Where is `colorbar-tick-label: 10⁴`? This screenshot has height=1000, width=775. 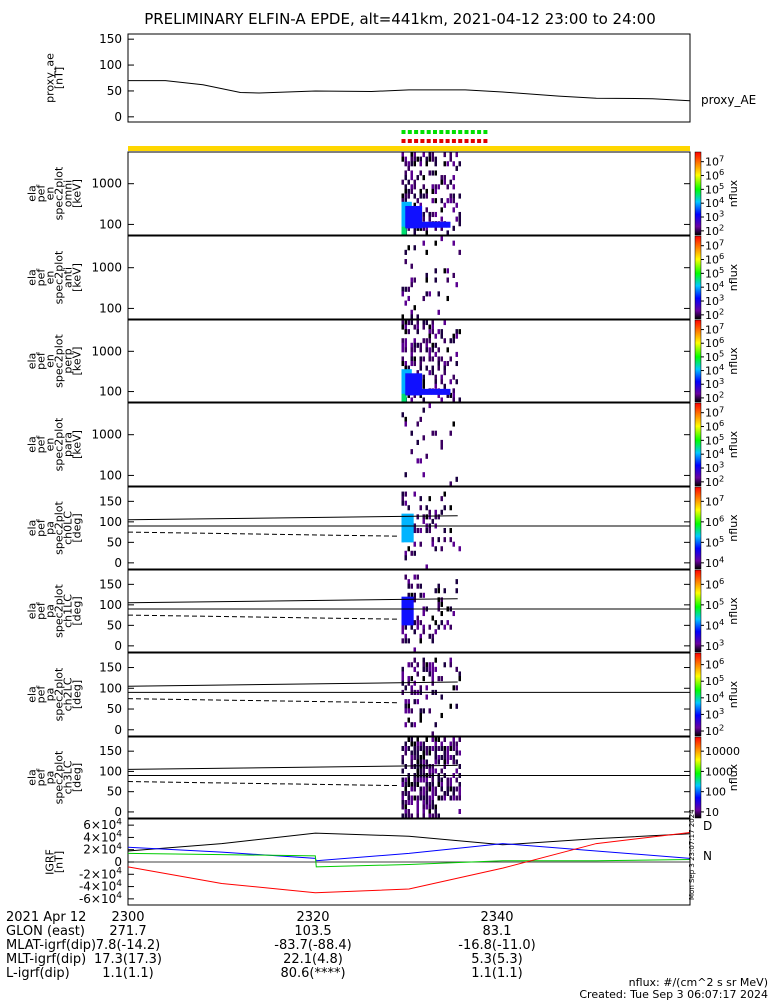 colorbar-tick-label: 10⁴ is located at coordinates (714, 561).